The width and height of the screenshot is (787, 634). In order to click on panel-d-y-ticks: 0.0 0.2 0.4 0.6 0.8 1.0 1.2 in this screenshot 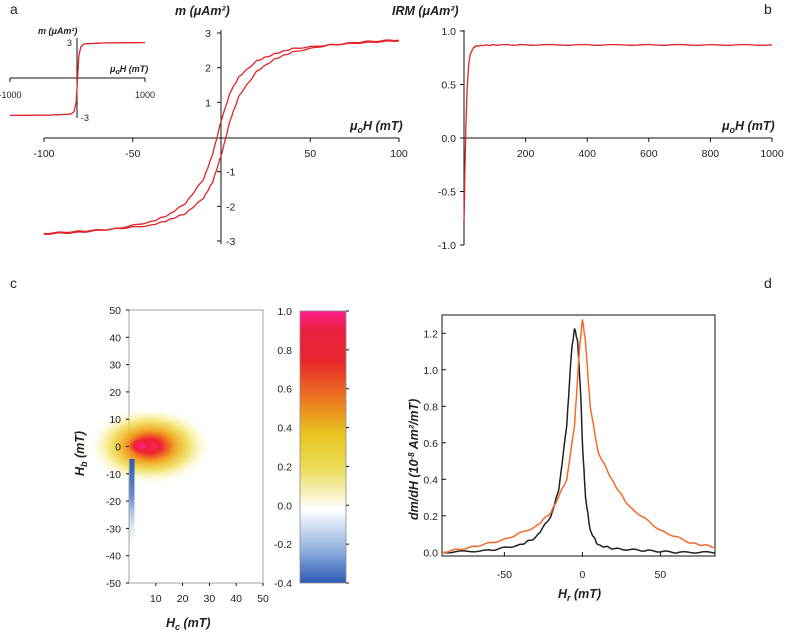, I will do `click(434, 443)`.